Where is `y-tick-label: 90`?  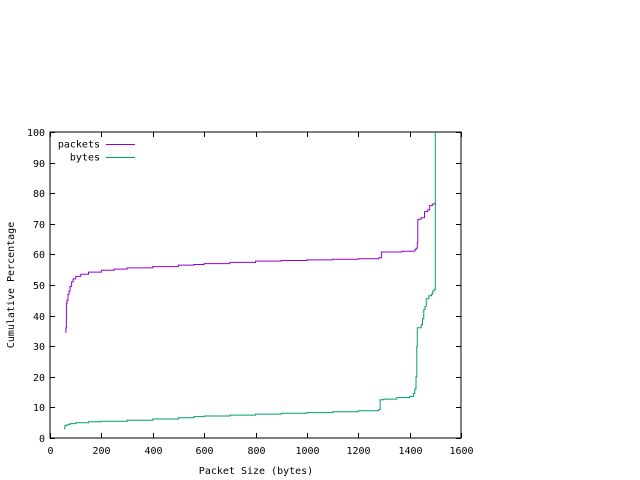 y-tick-label: 90 is located at coordinates (39, 164).